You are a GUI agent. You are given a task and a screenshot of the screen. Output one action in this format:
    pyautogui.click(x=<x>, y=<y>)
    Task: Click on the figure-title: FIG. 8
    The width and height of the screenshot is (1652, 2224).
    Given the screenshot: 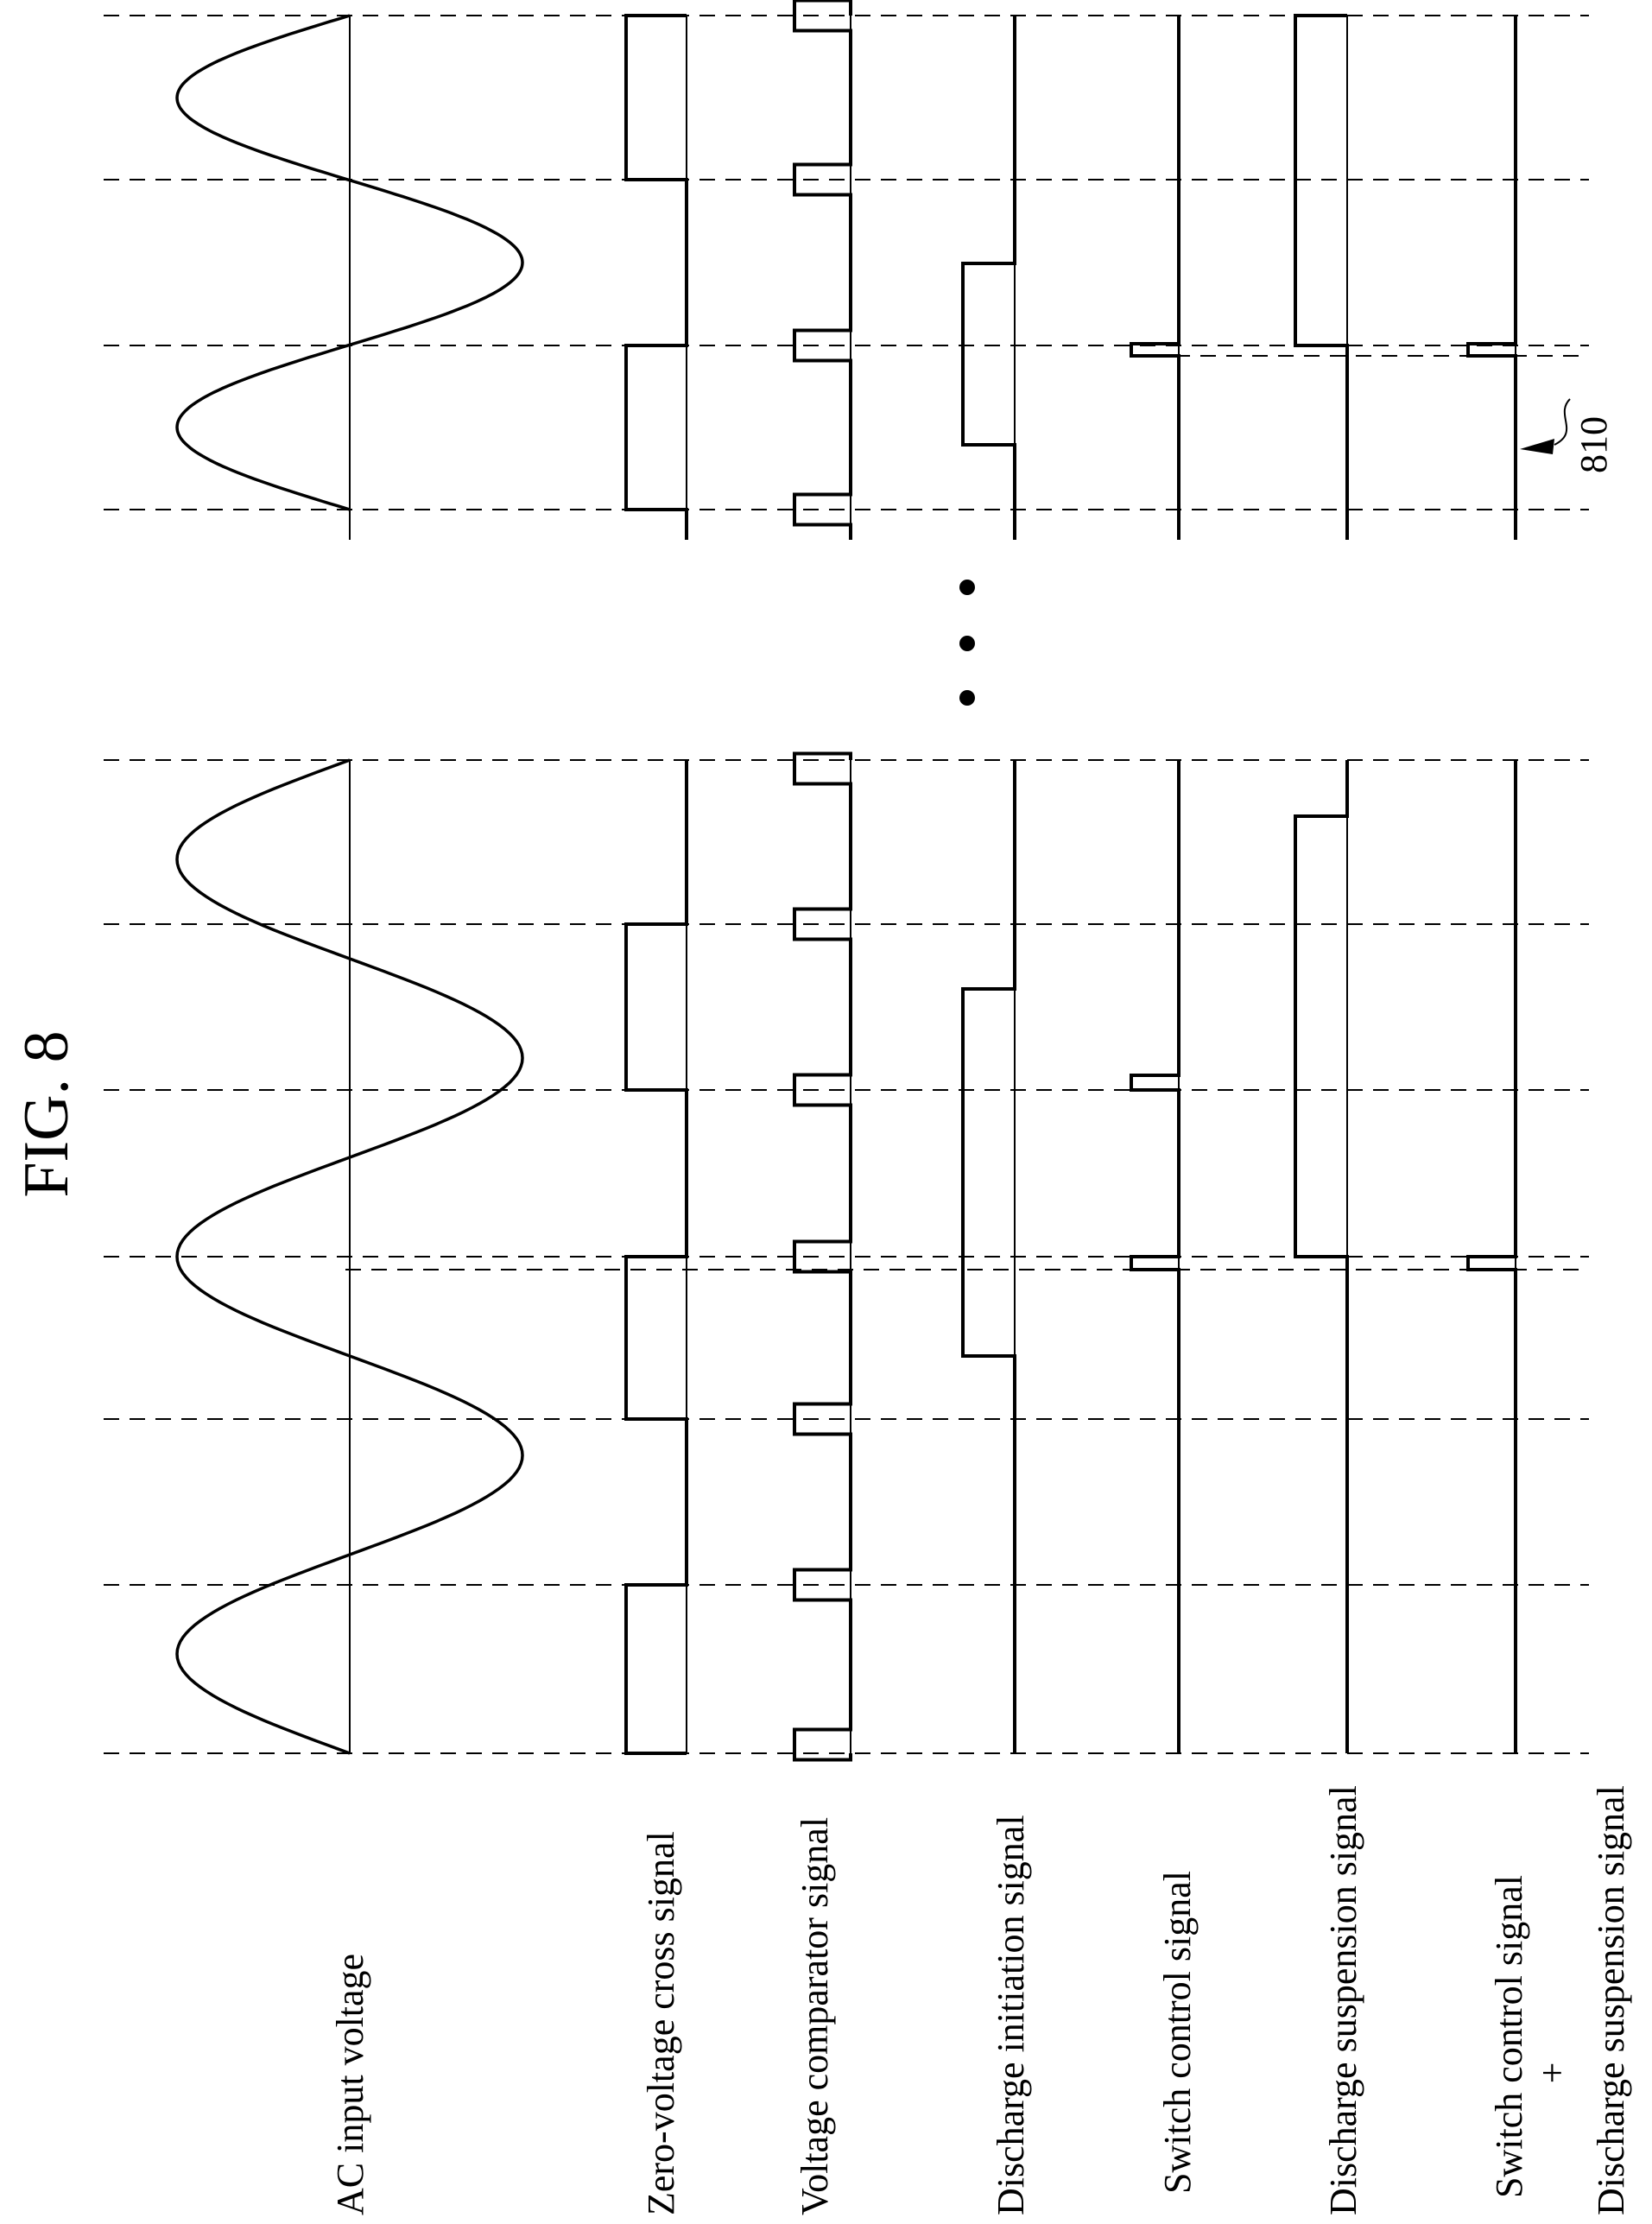 What is the action you would take?
    pyautogui.click(x=46, y=1113)
    